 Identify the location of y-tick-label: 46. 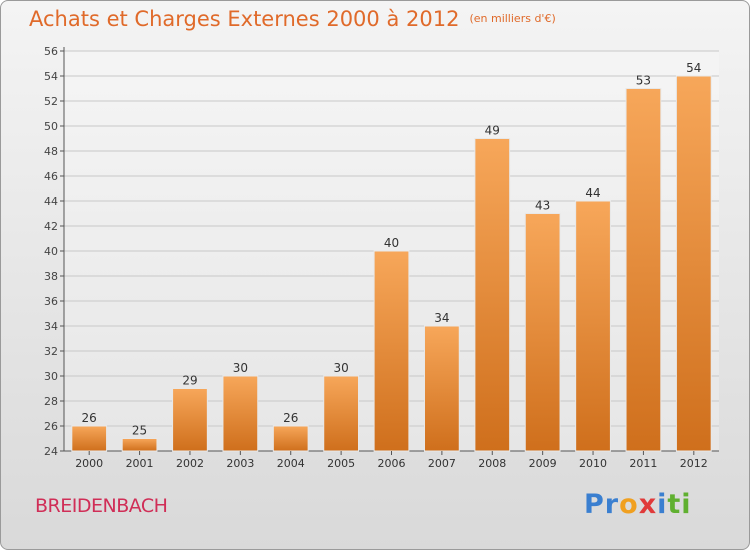
(51, 176).